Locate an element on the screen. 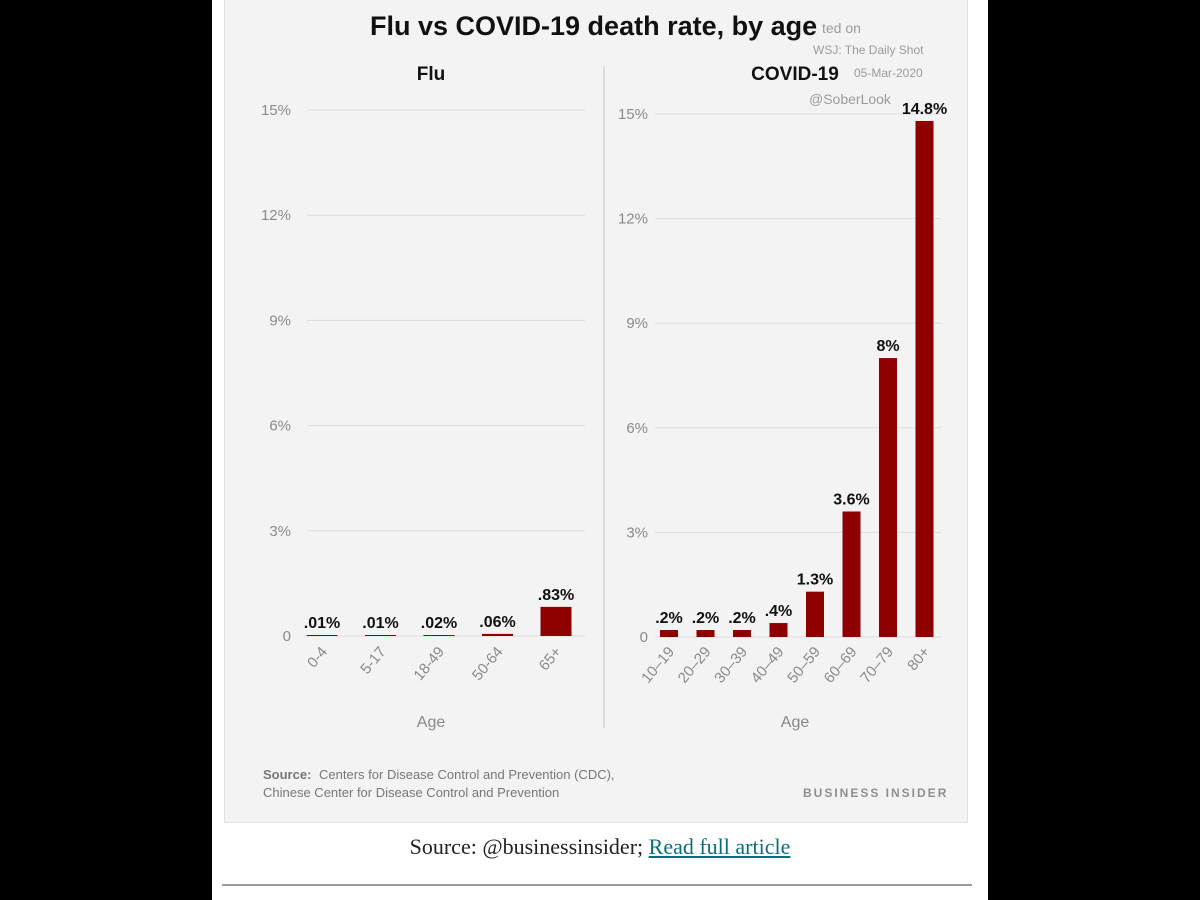 The image size is (1200, 900). x-tick-label: 18-49 is located at coordinates (429, 664).